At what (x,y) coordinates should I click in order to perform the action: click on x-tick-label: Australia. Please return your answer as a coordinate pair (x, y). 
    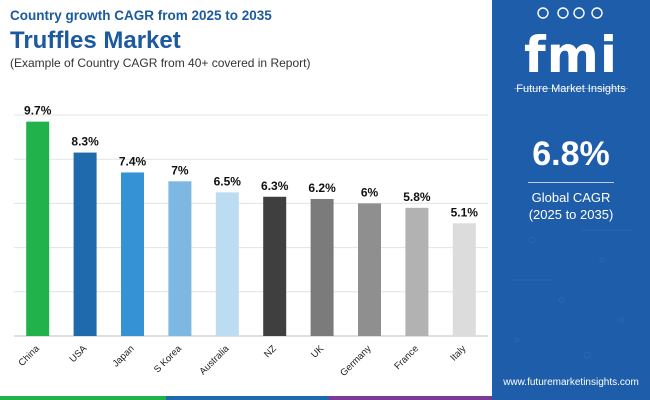
    Looking at the image, I should click on (215, 360).